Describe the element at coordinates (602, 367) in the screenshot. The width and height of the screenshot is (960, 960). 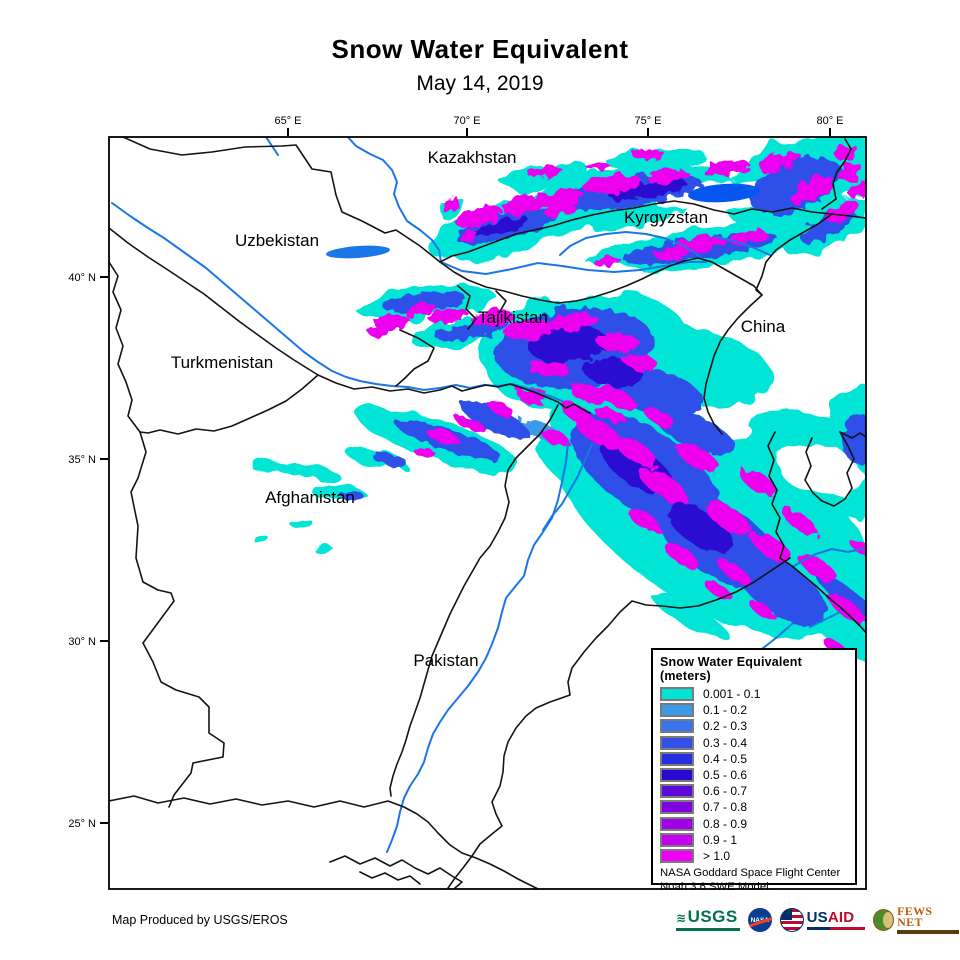
I see `swe-layer-darkblue` at that location.